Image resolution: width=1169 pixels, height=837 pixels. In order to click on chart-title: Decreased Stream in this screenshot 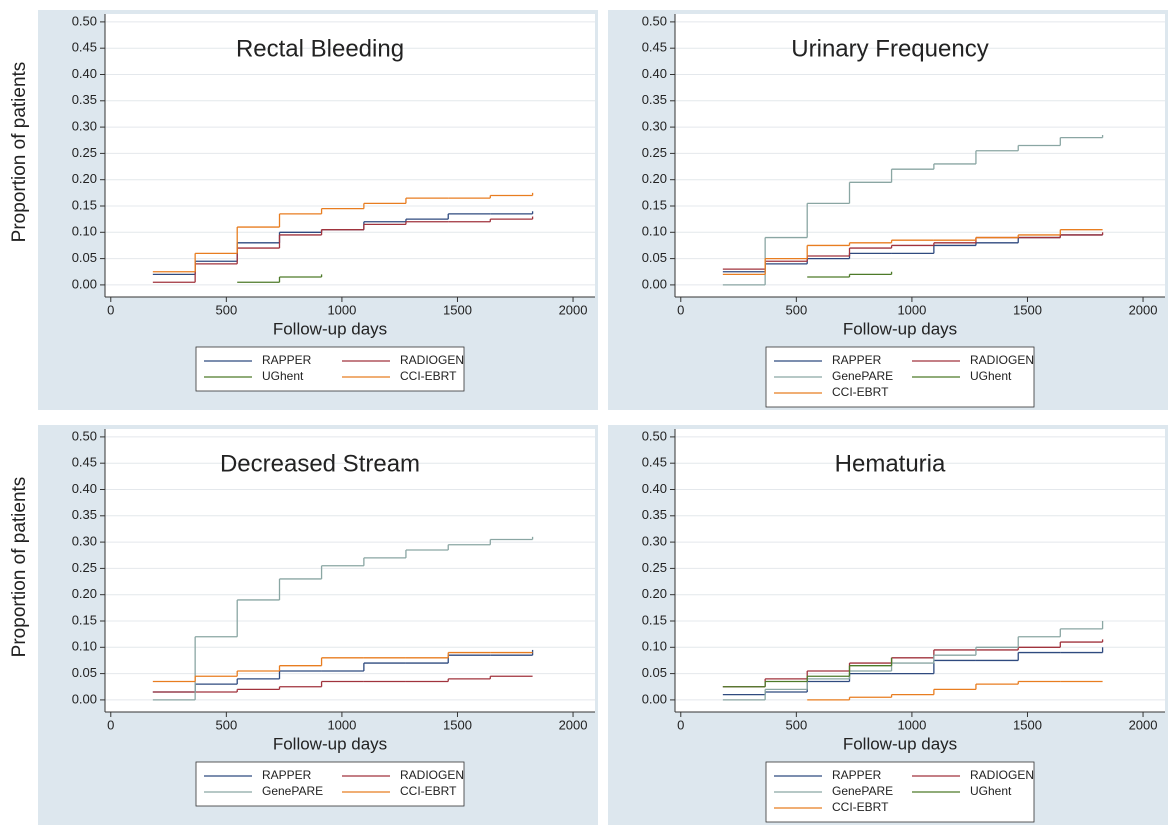, I will do `click(320, 463)`.